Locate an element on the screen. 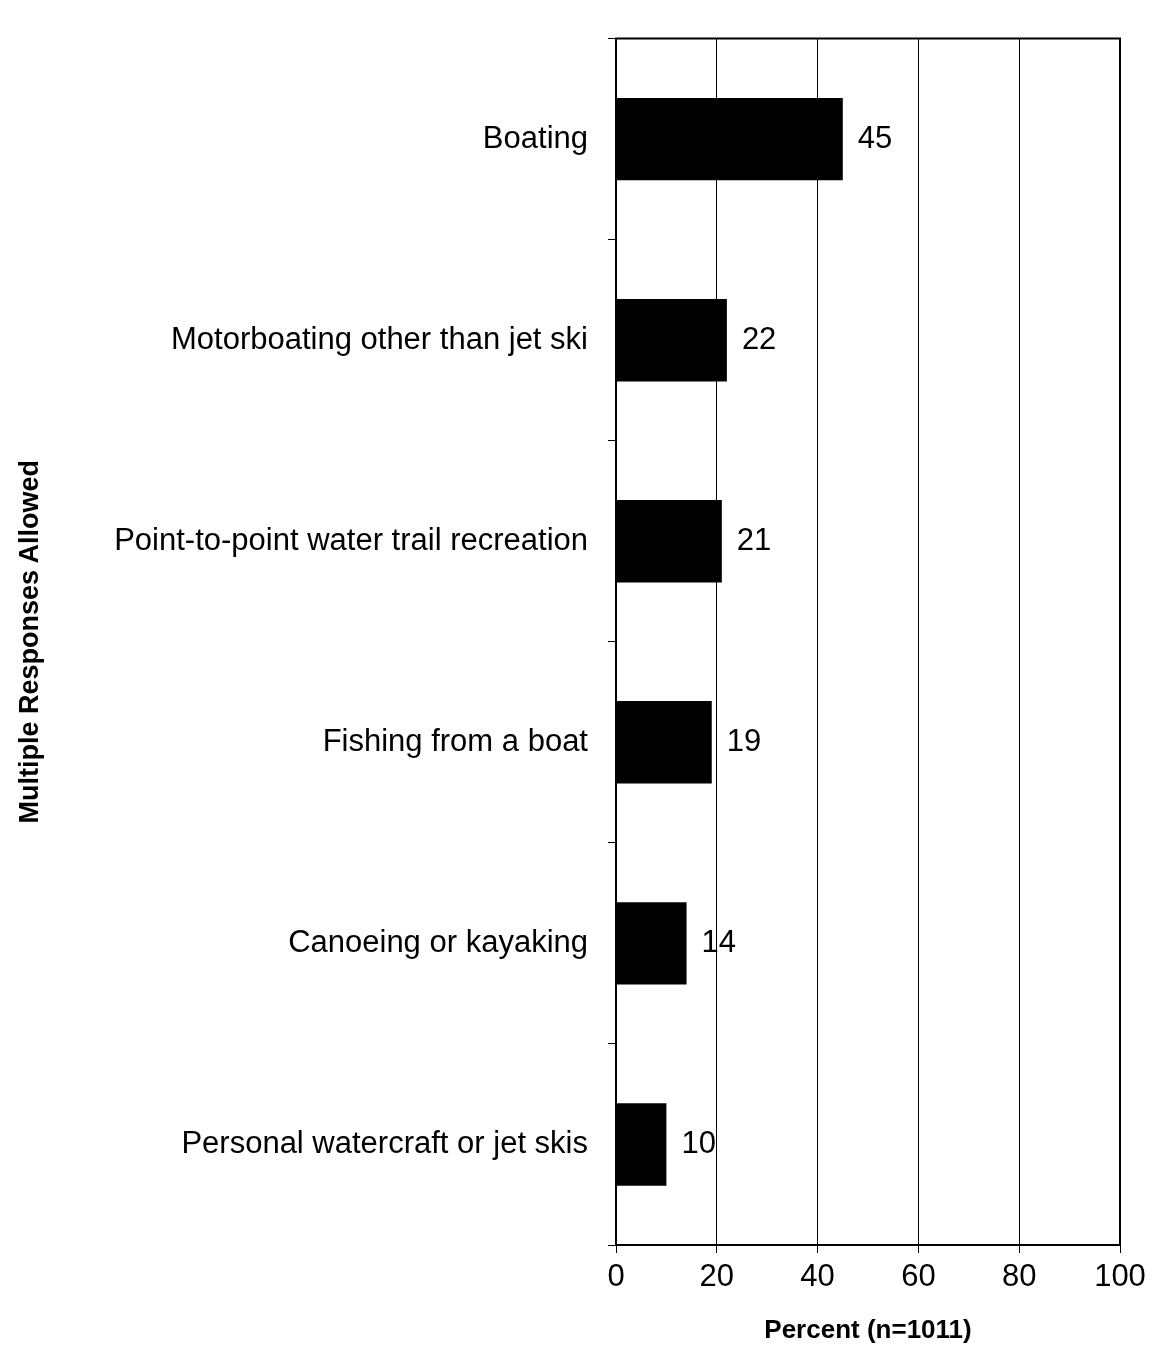  x-tick-label: 100 is located at coordinates (1120, 1276).